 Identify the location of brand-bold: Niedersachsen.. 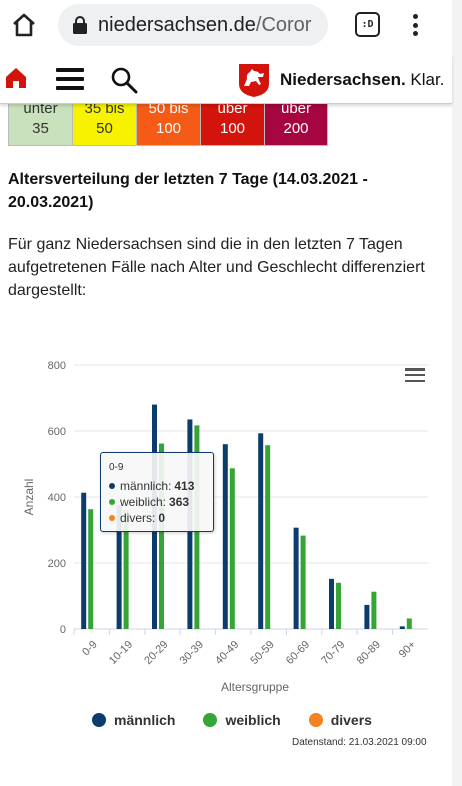
(343, 79).